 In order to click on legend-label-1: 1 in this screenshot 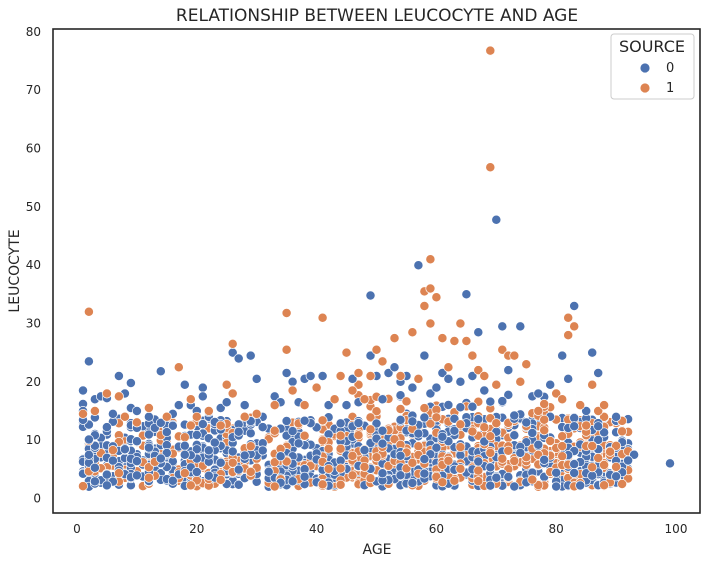, I will do `click(670, 88)`.